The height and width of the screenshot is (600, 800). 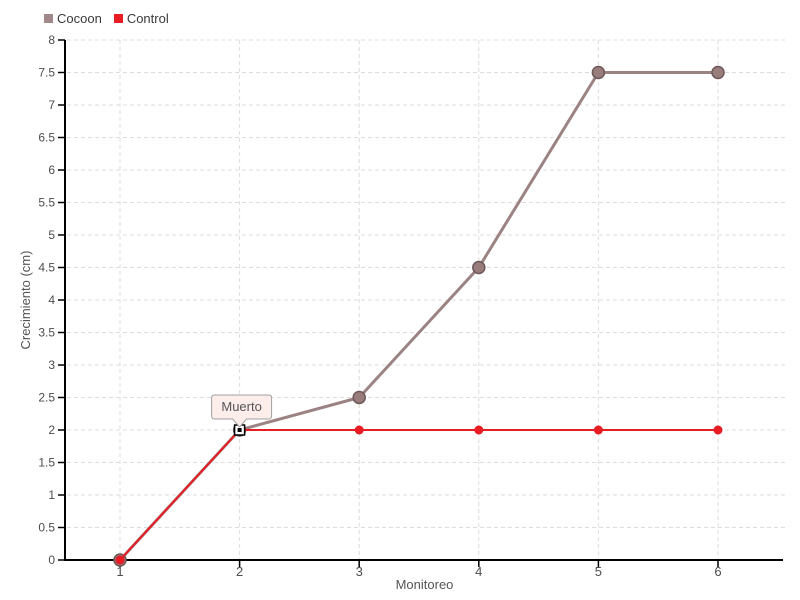 What do you see at coordinates (51, 300) in the screenshot?
I see `y-tick-label: 4` at bounding box center [51, 300].